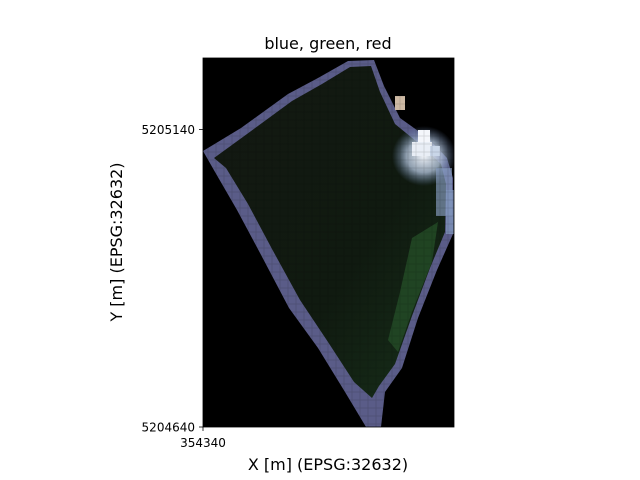  I want to click on x-tick-label: 354340, so click(203, 443).